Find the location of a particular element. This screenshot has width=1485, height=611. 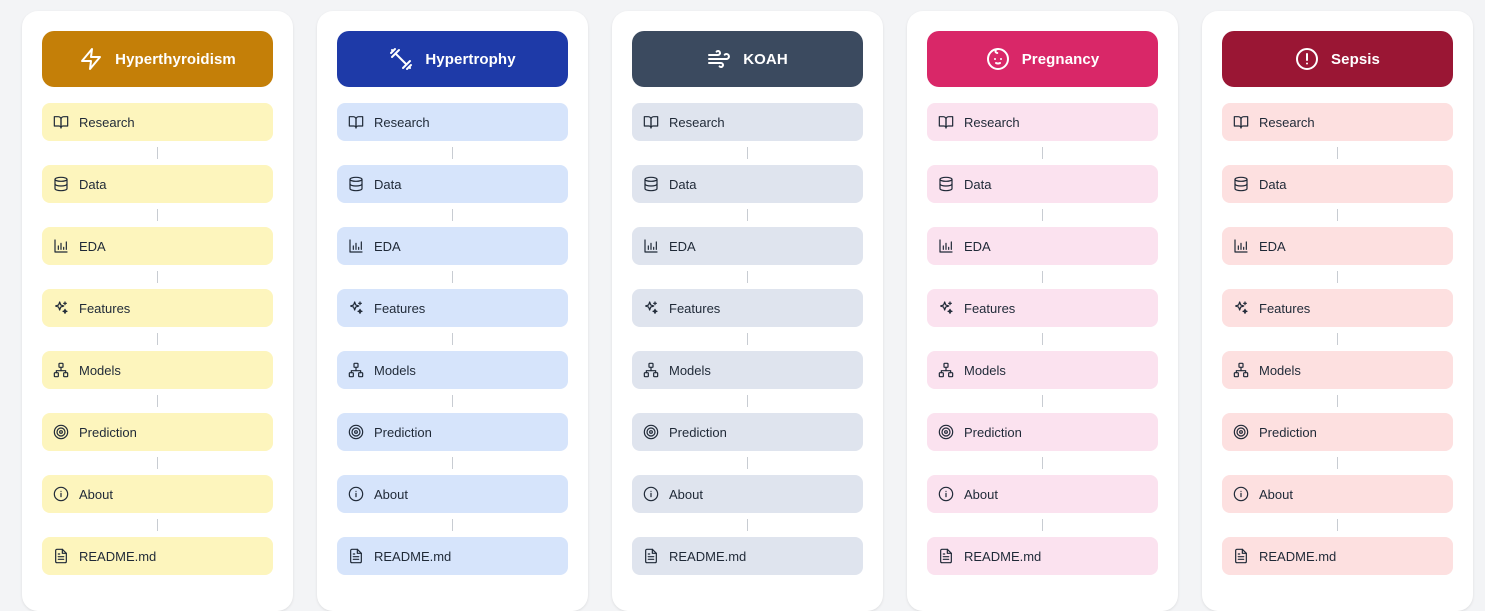

project-header-pregnancy: Pregnancy is located at coordinates (1042, 59).